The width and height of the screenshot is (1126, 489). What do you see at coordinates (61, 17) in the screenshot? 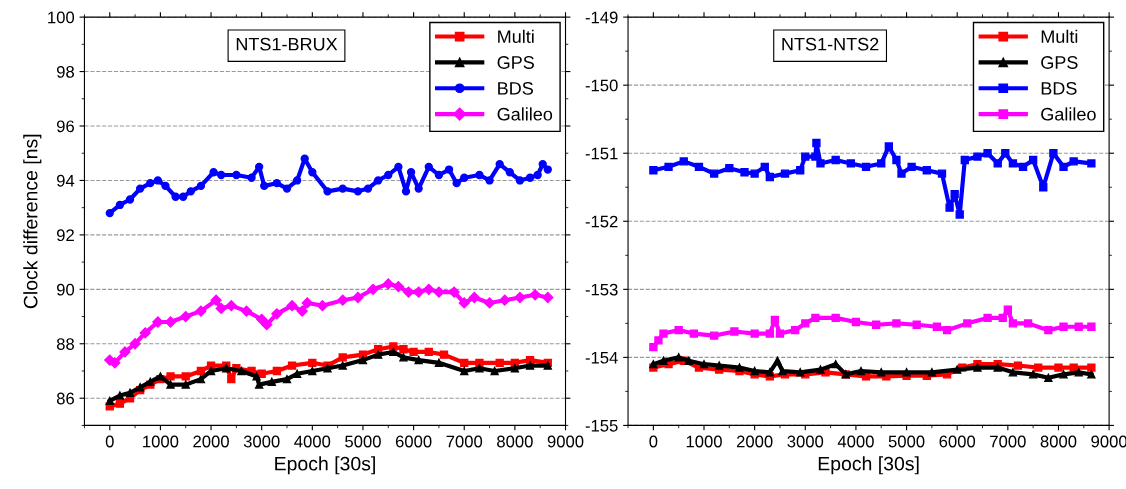
I see `y-tick-label: 100` at bounding box center [61, 17].